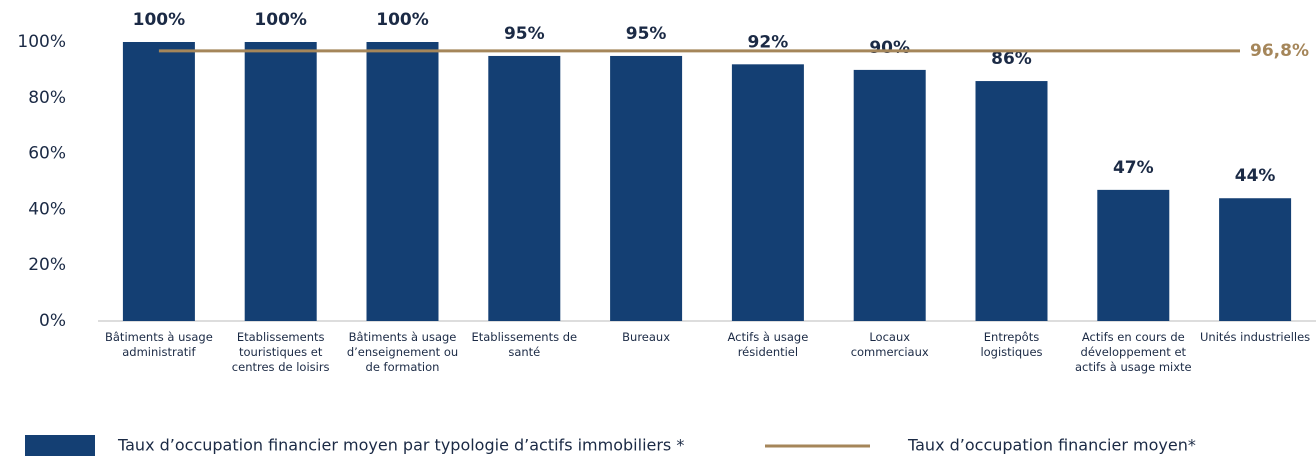 Image resolution: width=1316 pixels, height=456 pixels. What do you see at coordinates (524, 344) in the screenshot?
I see `x-tick-label: Etablissements de santé` at bounding box center [524, 344].